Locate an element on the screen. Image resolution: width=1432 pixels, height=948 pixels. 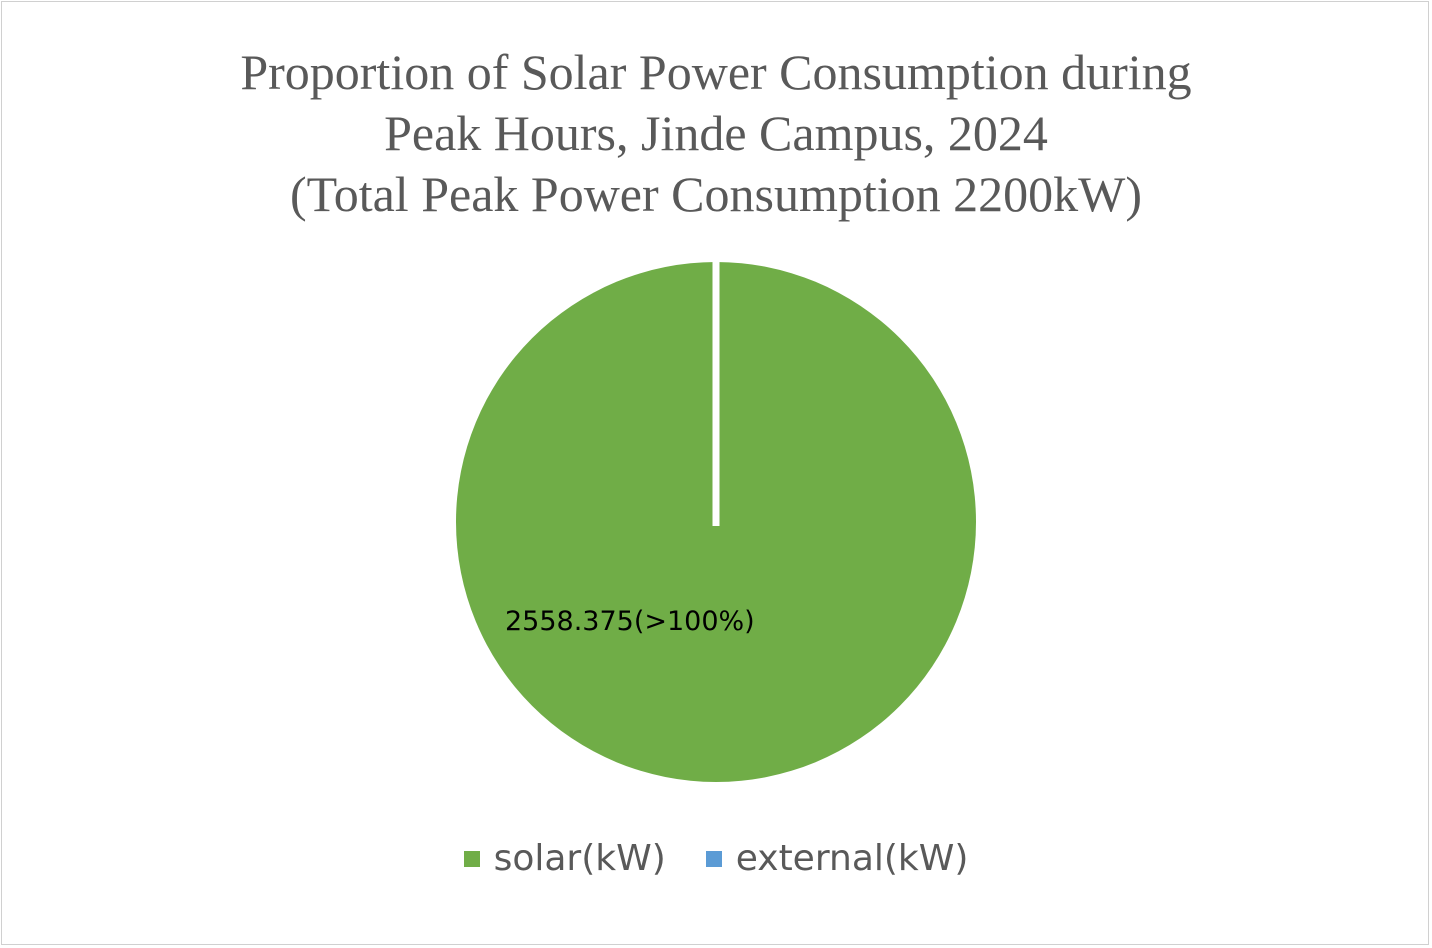
title-line-3: (Total Peak Power Consumption 2200kW) is located at coordinates (716, 194).